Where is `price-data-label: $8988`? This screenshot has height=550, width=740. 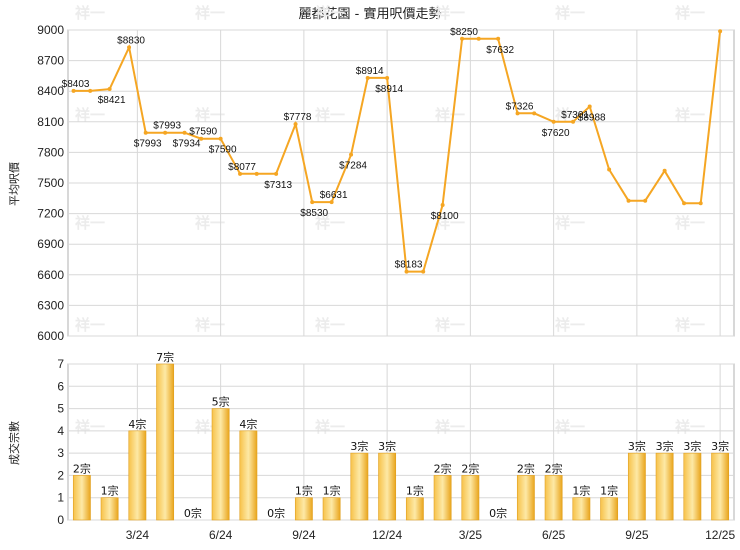
price-data-label: $8988 is located at coordinates (592, 118).